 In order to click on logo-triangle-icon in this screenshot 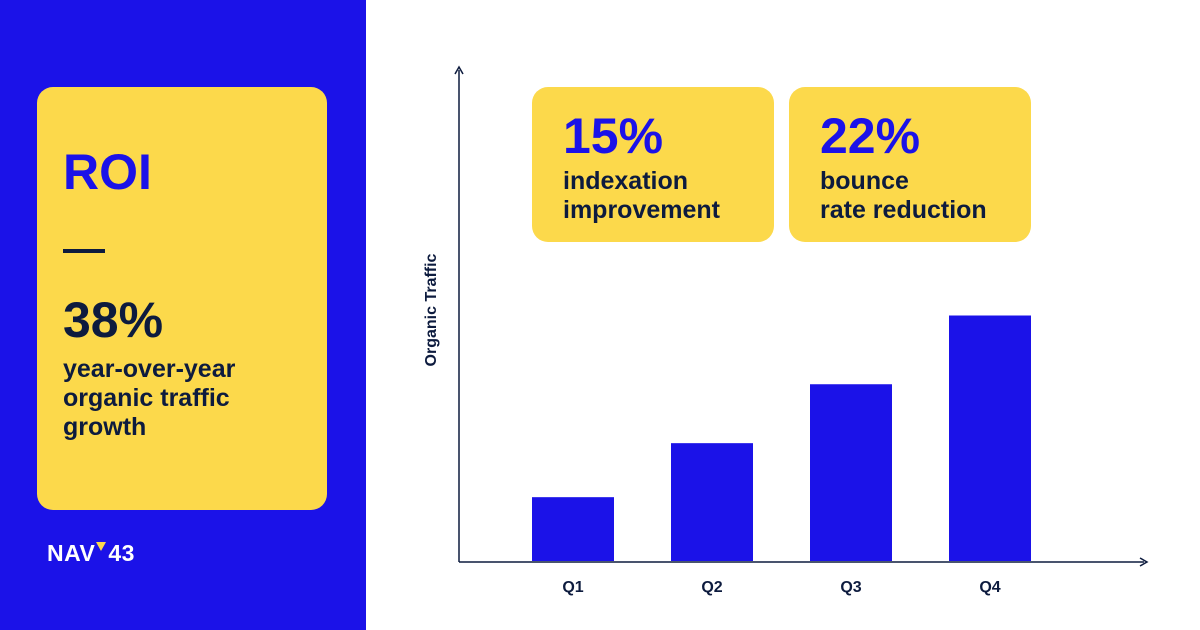, I will do `click(101, 546)`.